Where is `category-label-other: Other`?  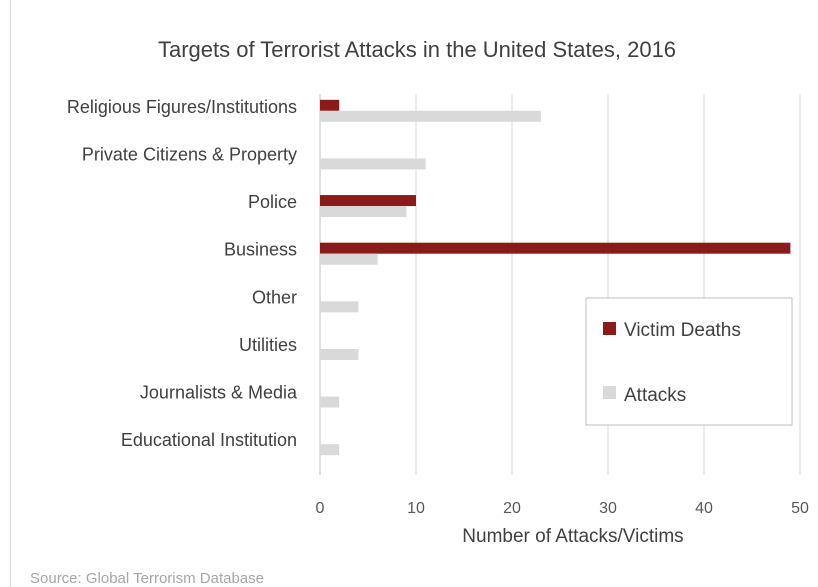 category-label-other: Other is located at coordinates (274, 297).